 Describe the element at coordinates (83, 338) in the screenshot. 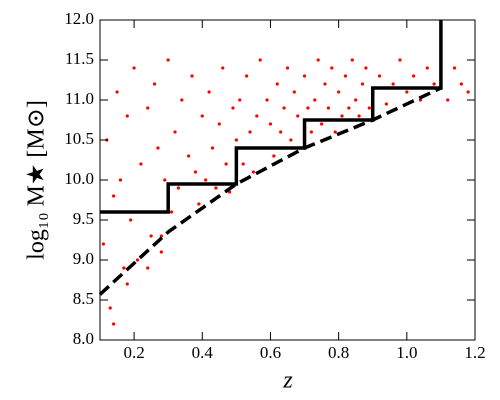

I see `y-tick-label: 8.0` at that location.